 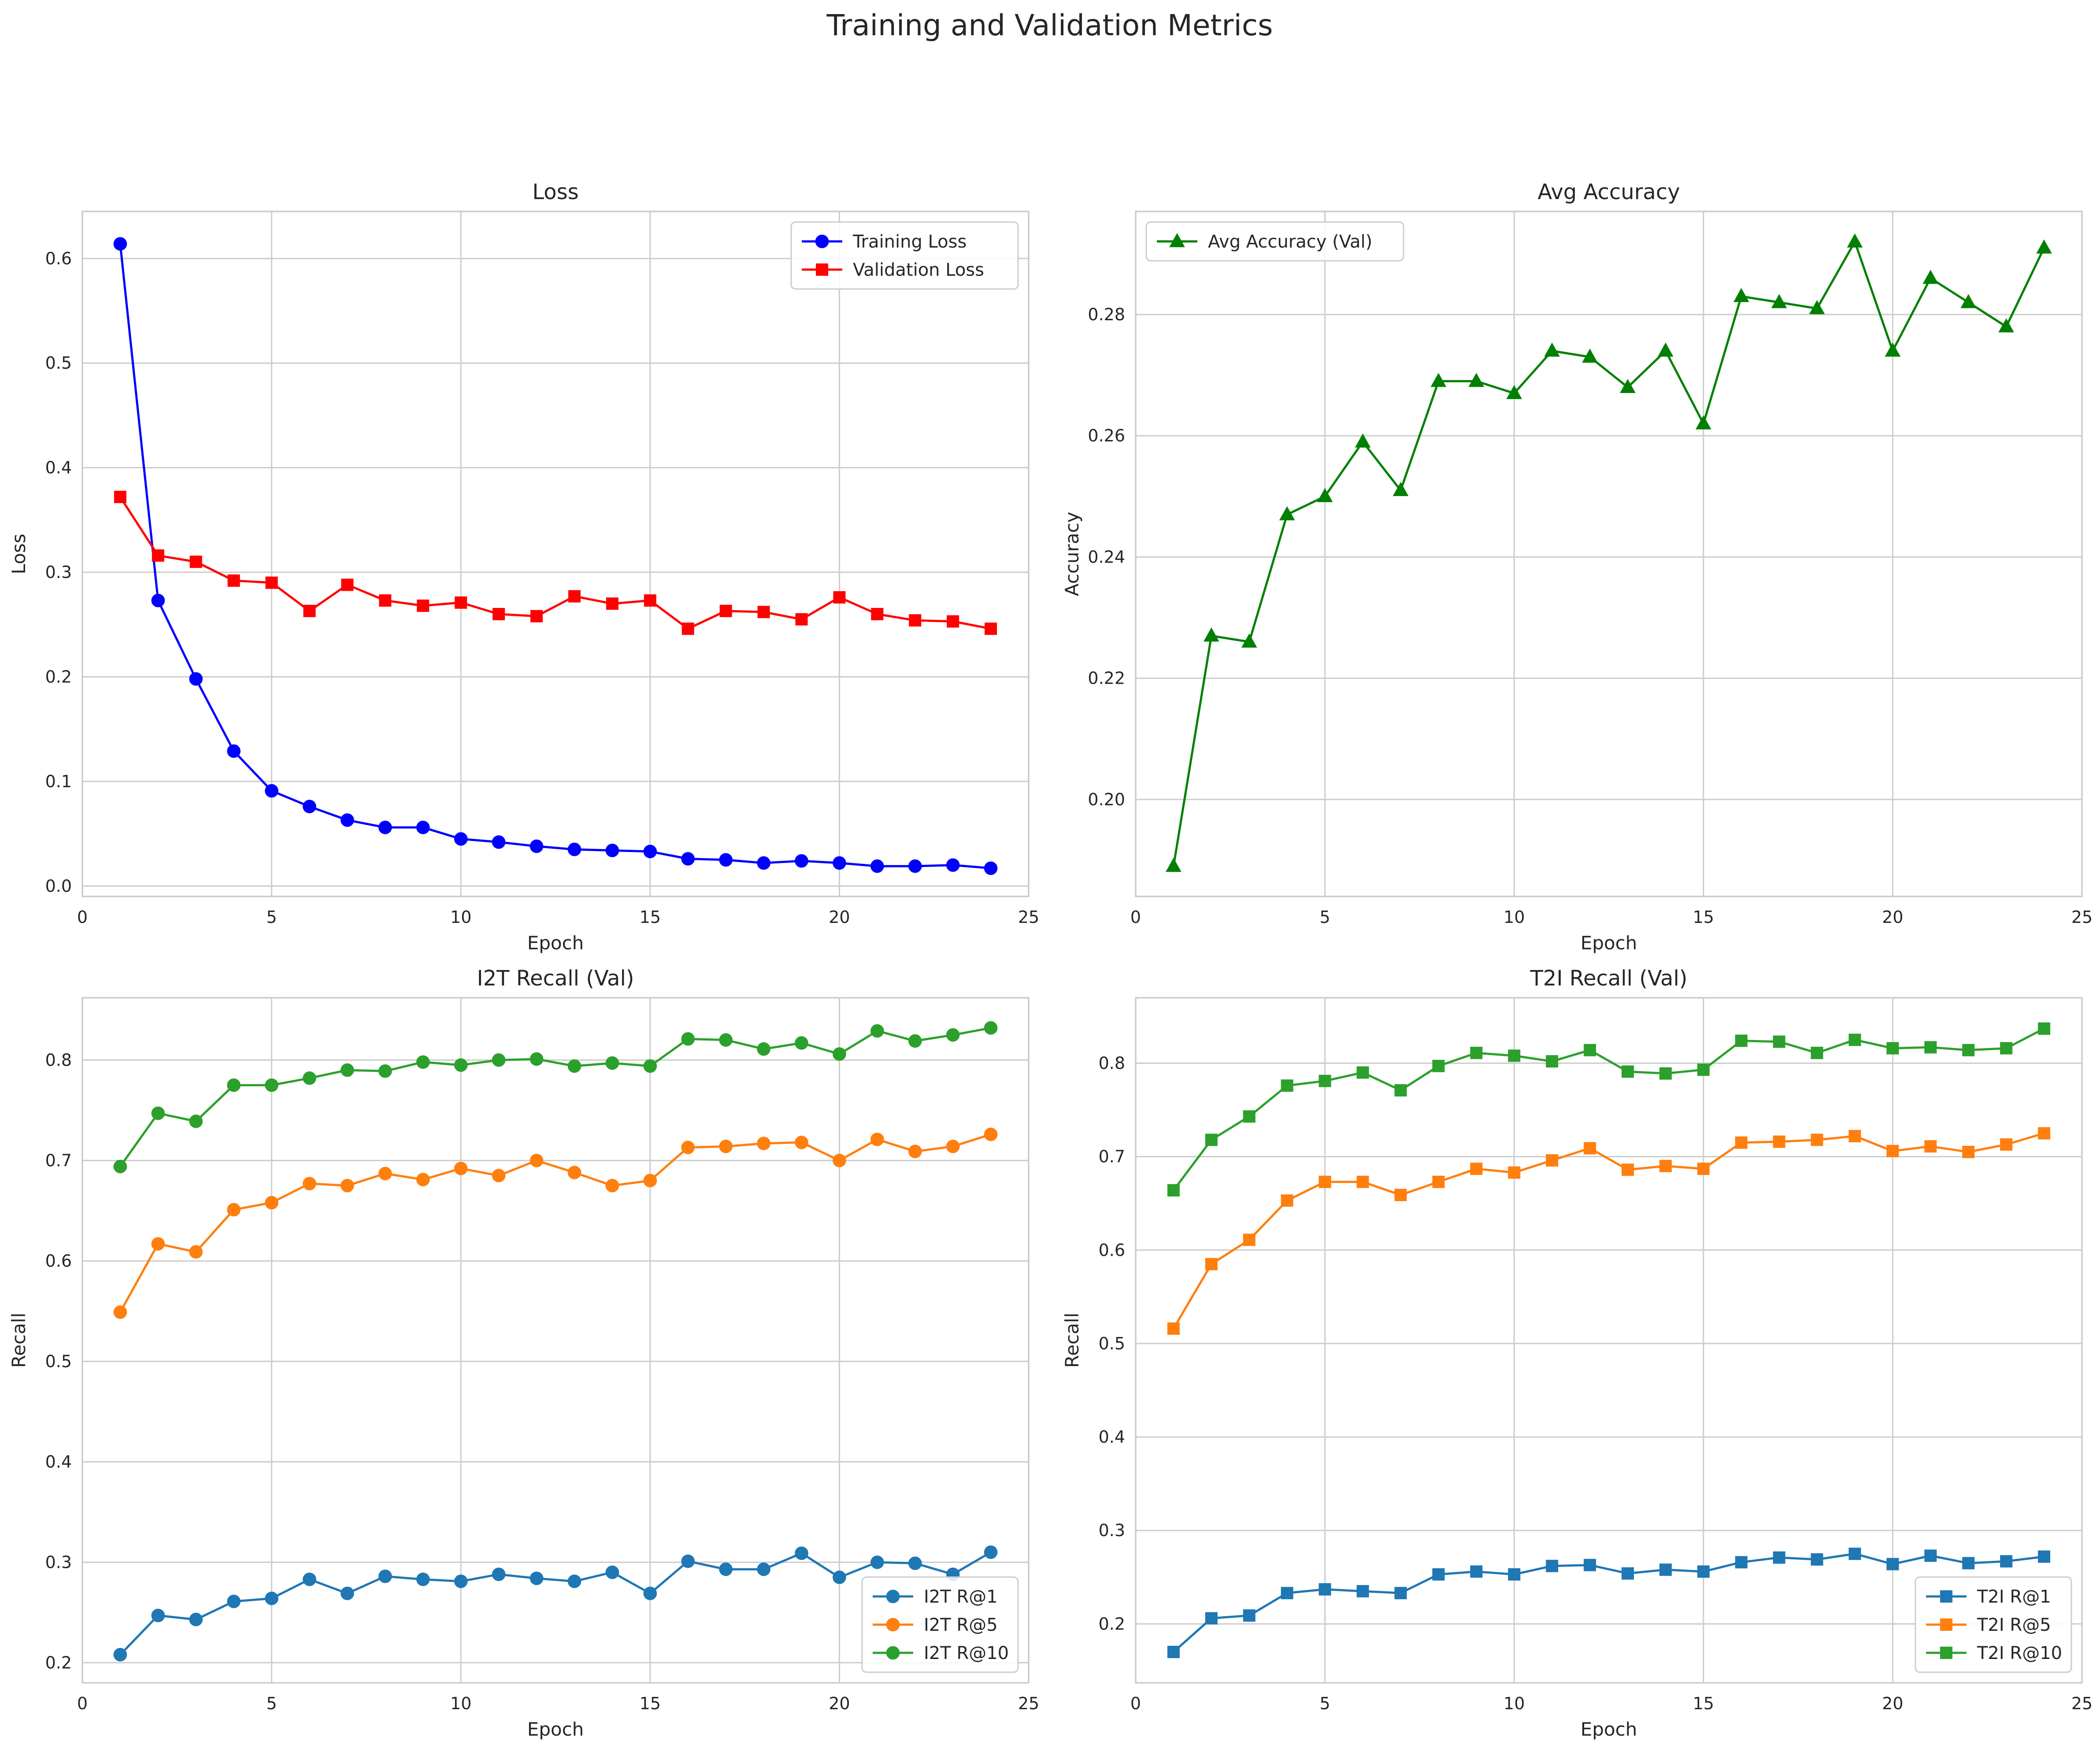 I want to click on x-tick-label: 5, so click(x=1325, y=1703).